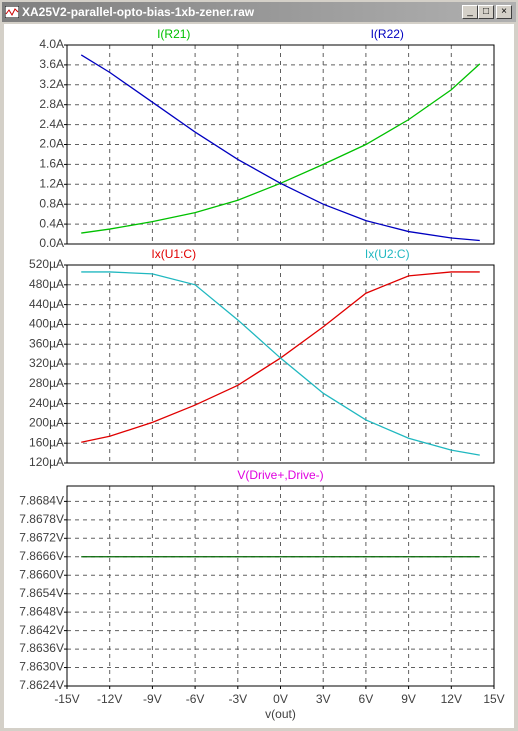 The width and height of the screenshot is (518, 731). Describe the element at coordinates (46, 383) in the screenshot. I see `y-tick-label: 280µA` at that location.